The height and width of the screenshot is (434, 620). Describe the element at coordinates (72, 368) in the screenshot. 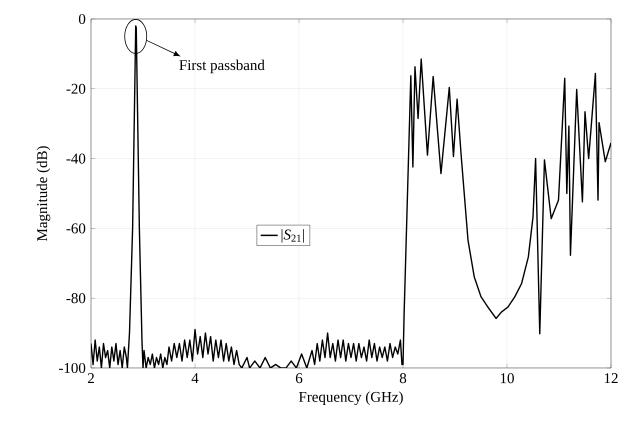

I see `y-tick-label: -100` at that location.